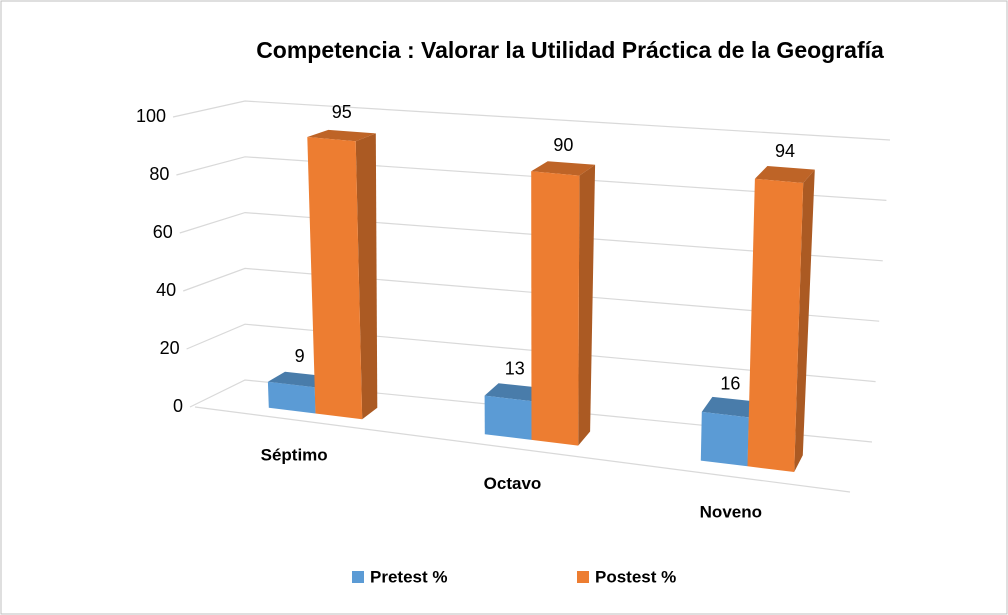  What do you see at coordinates (294, 455) in the screenshot?
I see `x-tick-label: Séptimo` at bounding box center [294, 455].